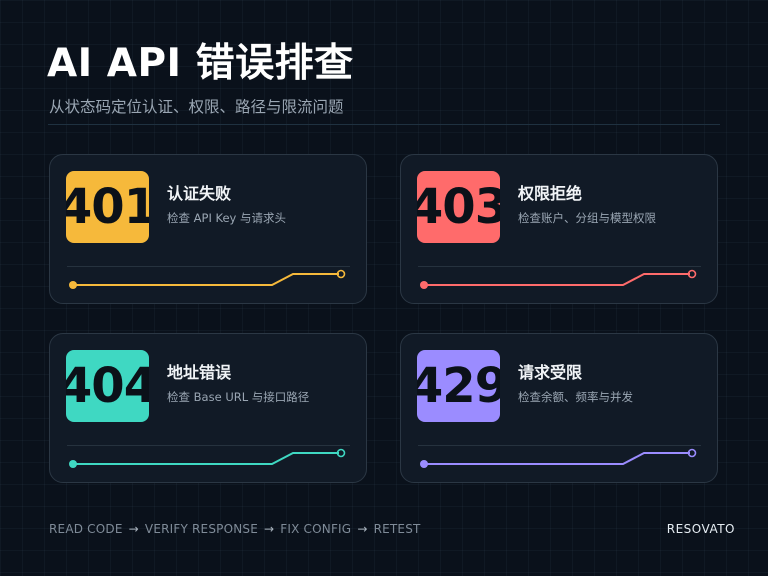 The height and width of the screenshot is (576, 768). I want to click on page-title: AI API 错误排查, so click(200, 63).